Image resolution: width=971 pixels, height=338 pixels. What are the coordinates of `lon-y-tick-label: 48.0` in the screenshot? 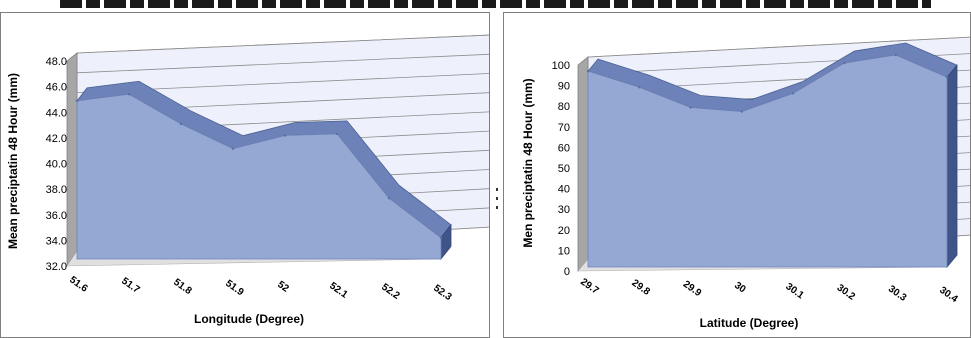 It's located at (56, 62).